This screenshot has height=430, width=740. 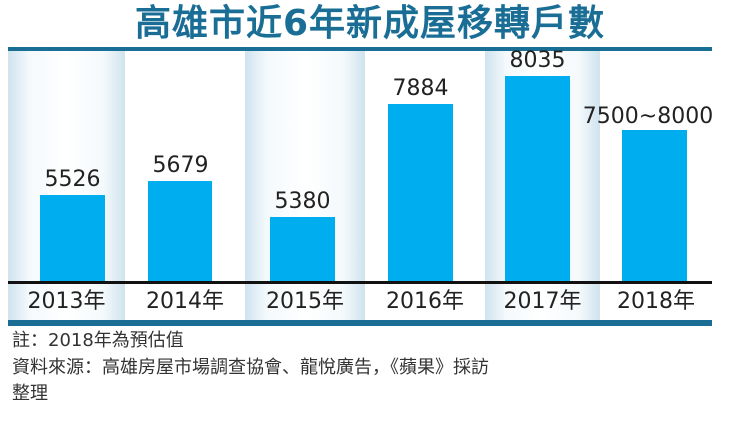 What do you see at coordinates (360, 49) in the screenshot?
I see `top-rule` at bounding box center [360, 49].